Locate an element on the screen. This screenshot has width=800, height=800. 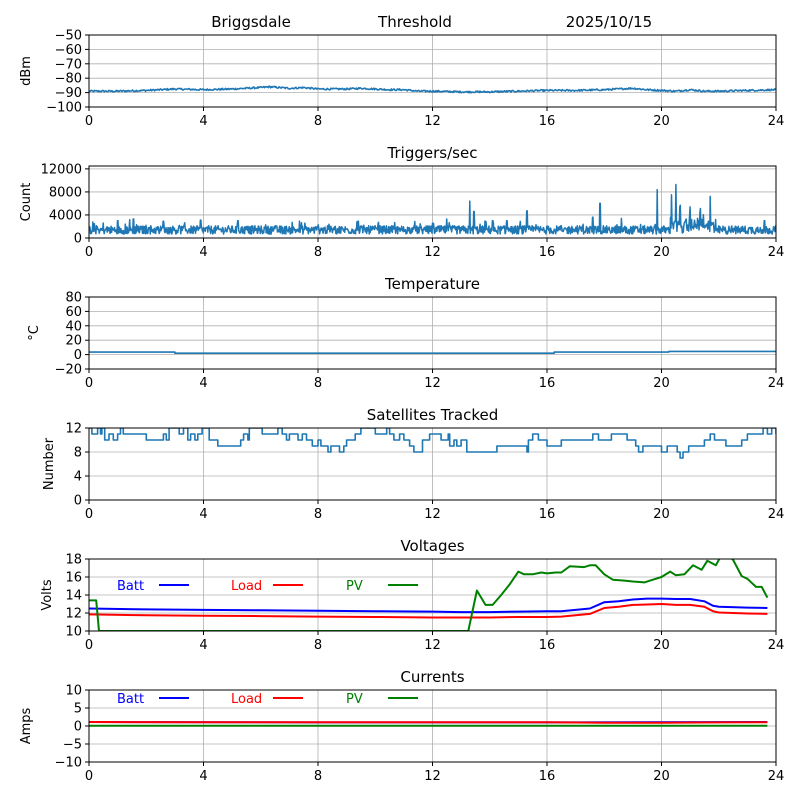
y-tick-label: −20 is located at coordinates (68, 370).